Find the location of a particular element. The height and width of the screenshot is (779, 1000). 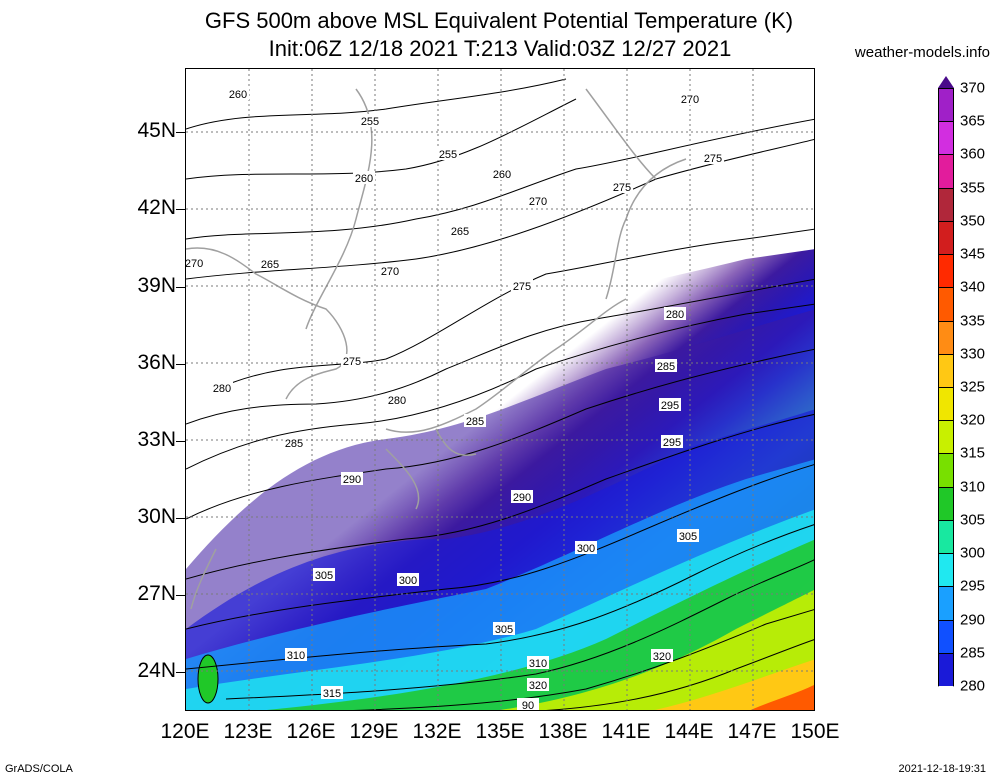

colorbar-level-label: 360 is located at coordinates (973, 154).